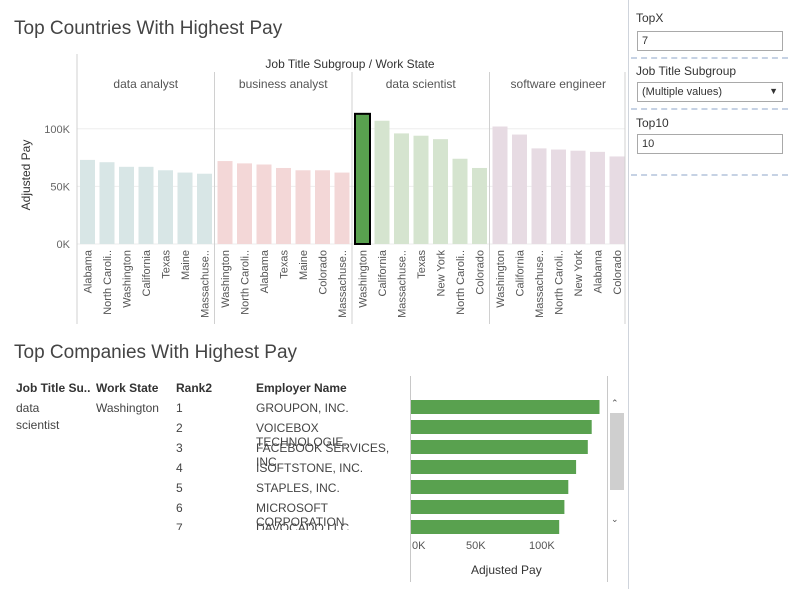  What do you see at coordinates (28, 408) in the screenshot?
I see `subgroup-value-line1: data` at bounding box center [28, 408].